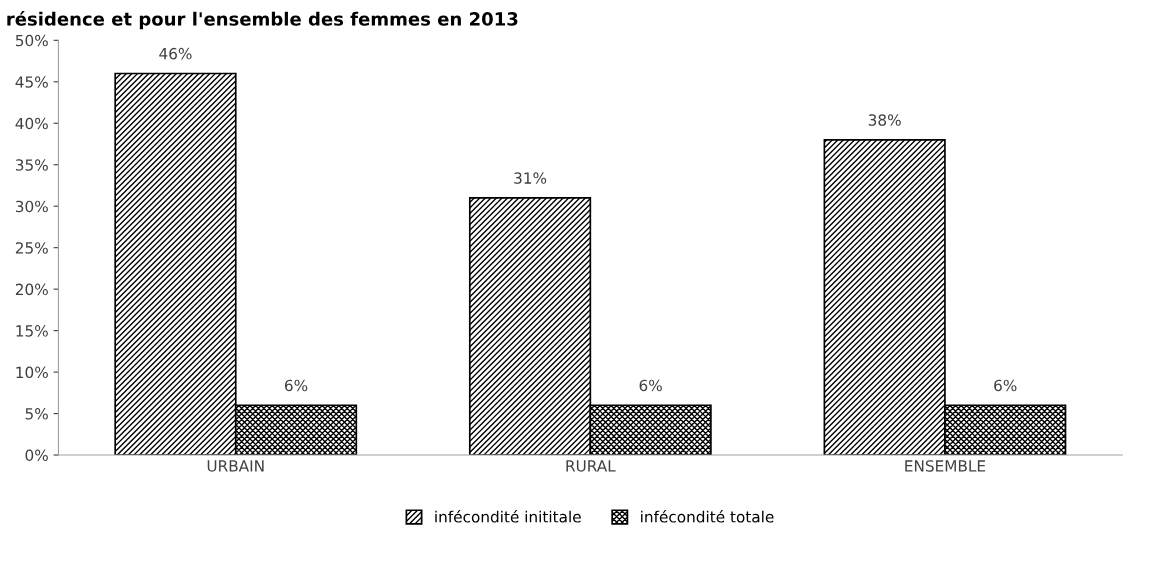  What do you see at coordinates (508, 516) in the screenshot?
I see `legend-label: infécondité inititale` at bounding box center [508, 516].